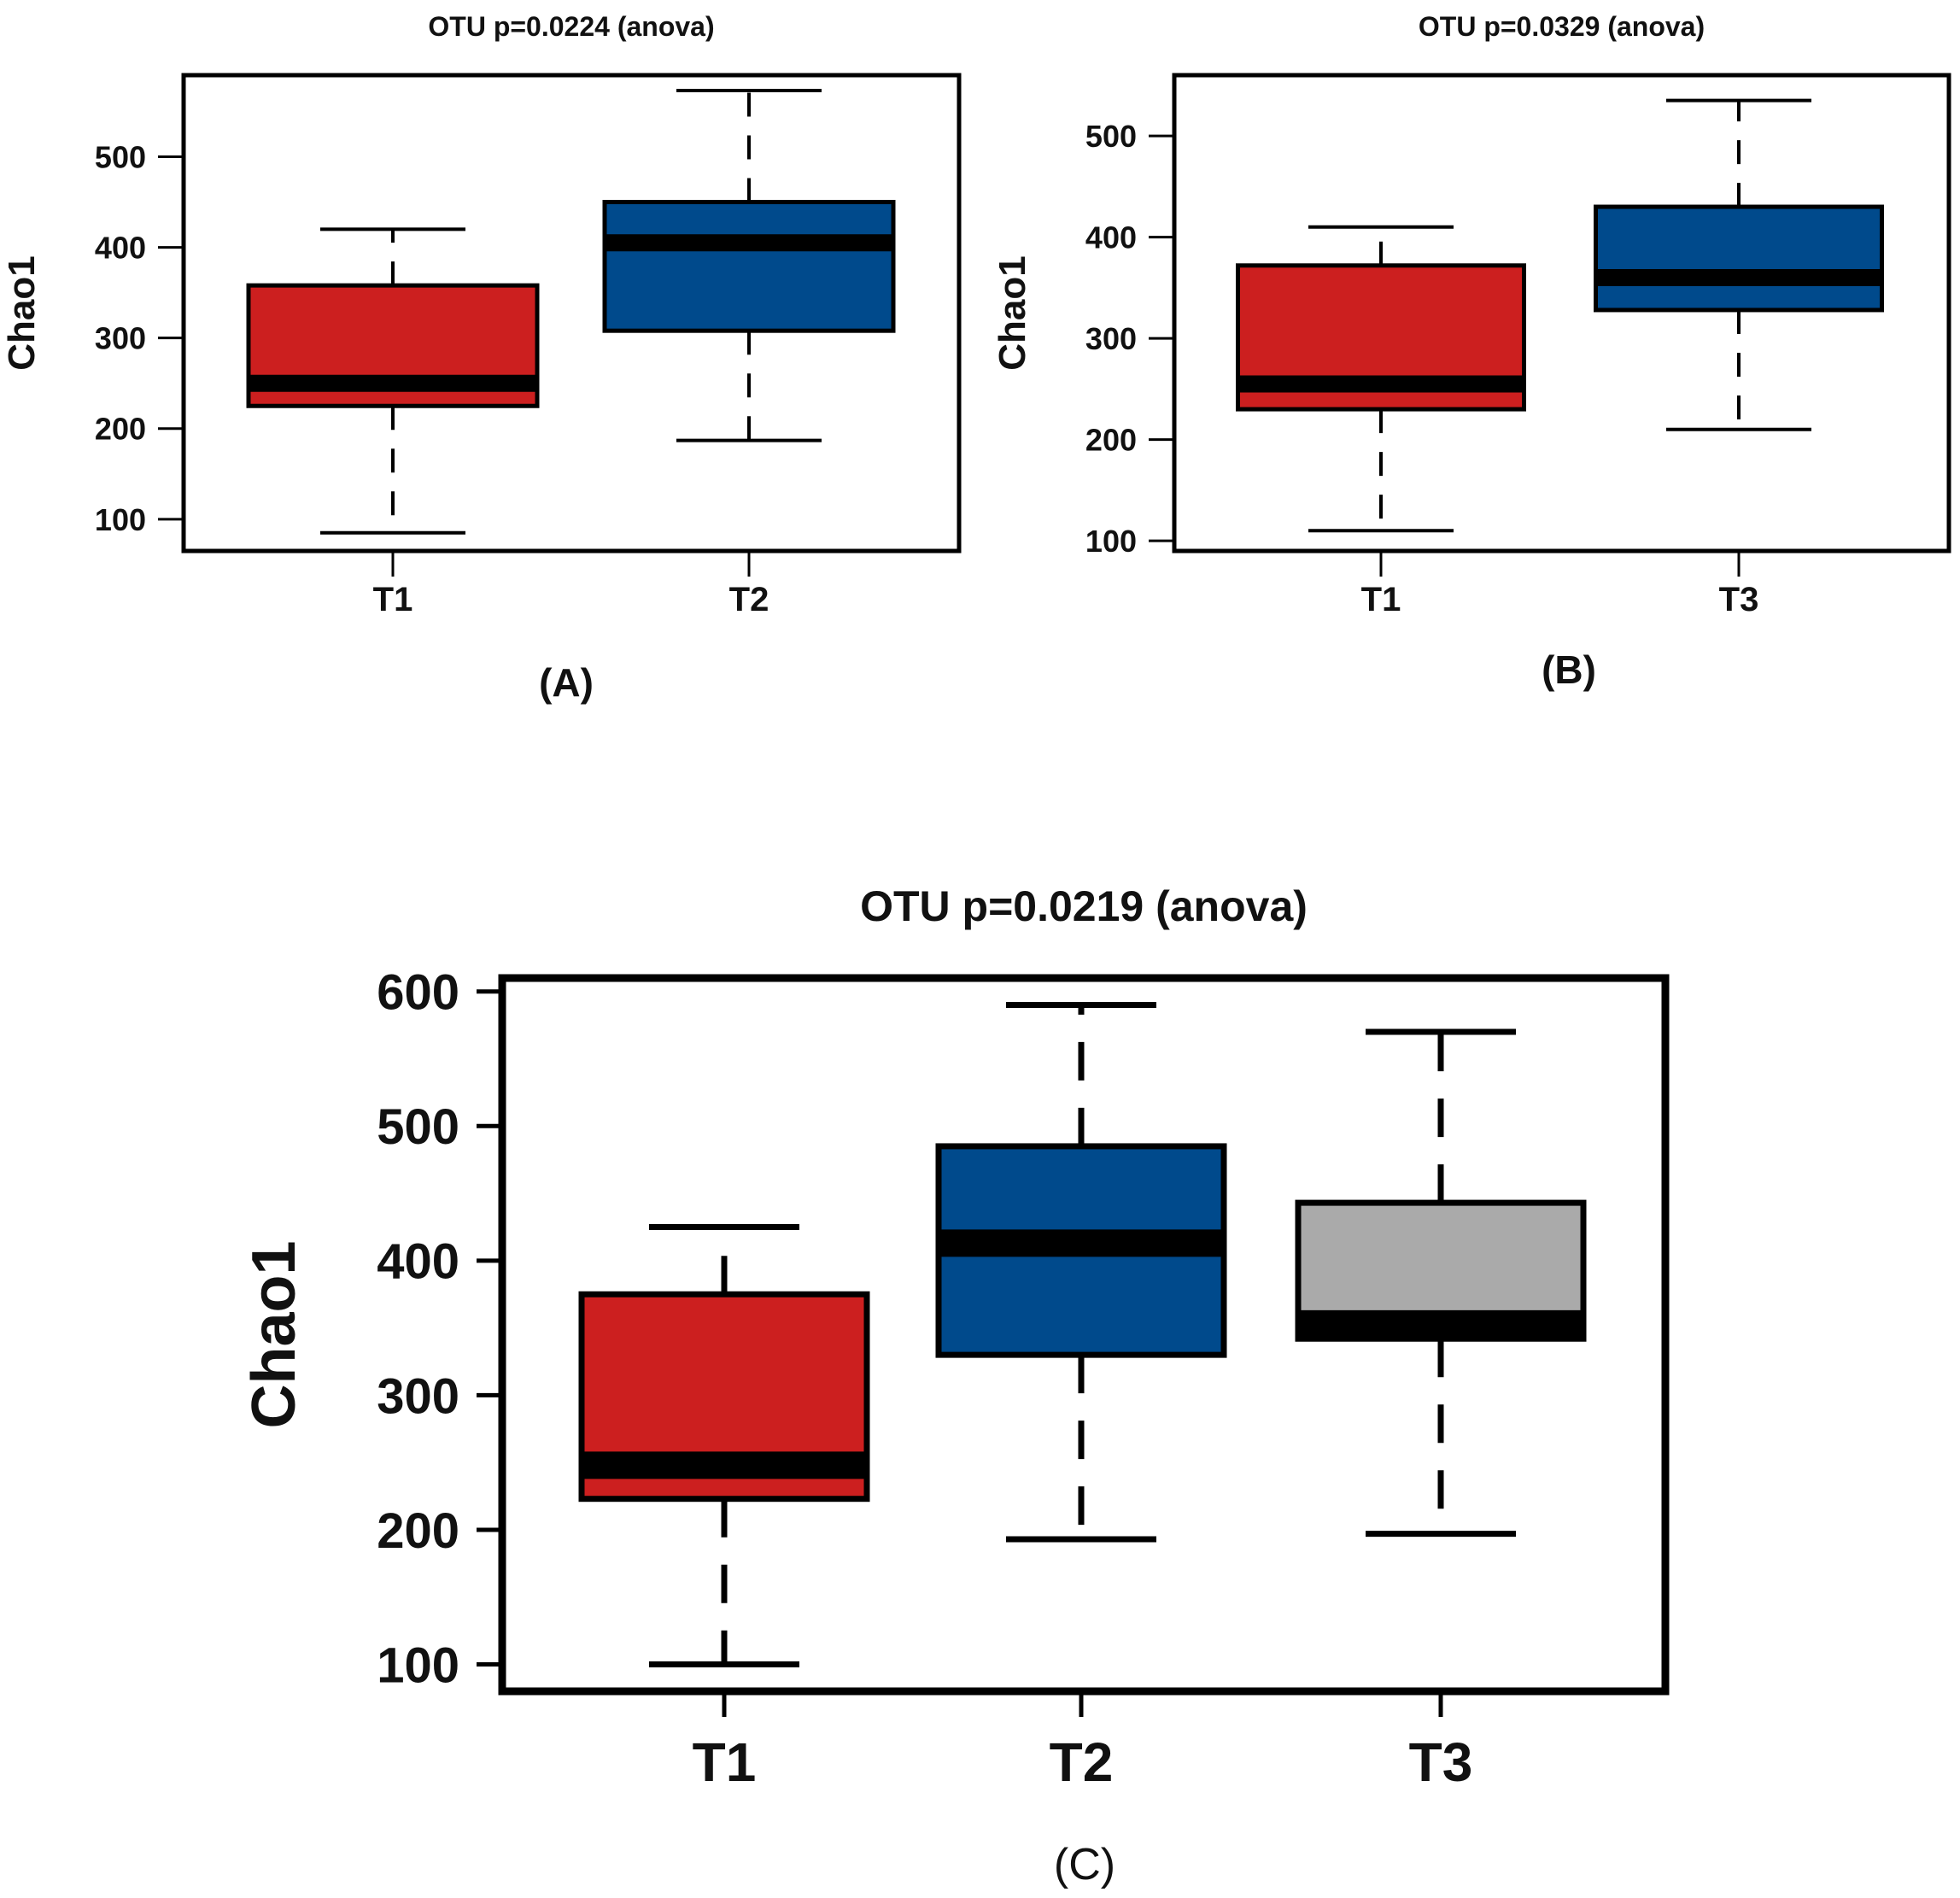 This screenshot has width=1960, height=1898. I want to click on chart-title: OTU p=0.0219 (anova), so click(1084, 906).